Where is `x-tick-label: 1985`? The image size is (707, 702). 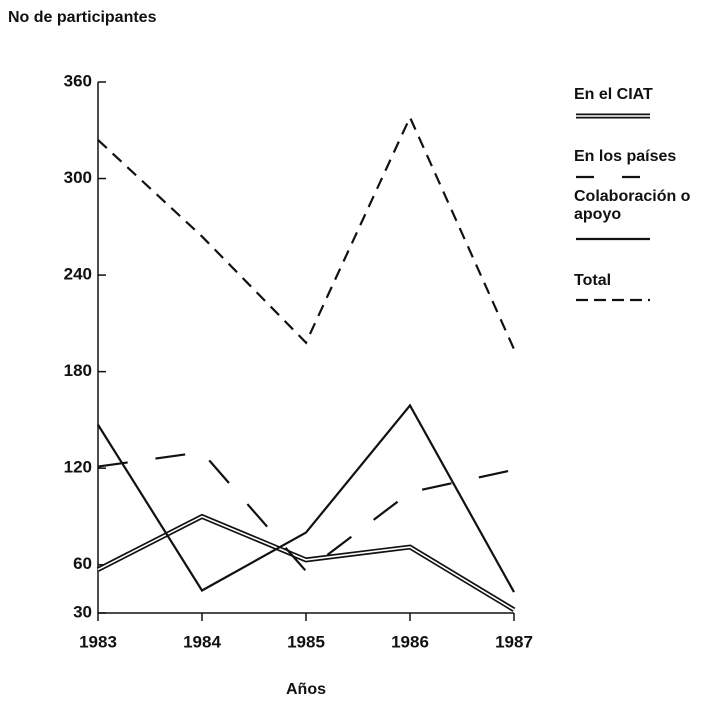
x-tick-label: 1985 is located at coordinates (306, 641).